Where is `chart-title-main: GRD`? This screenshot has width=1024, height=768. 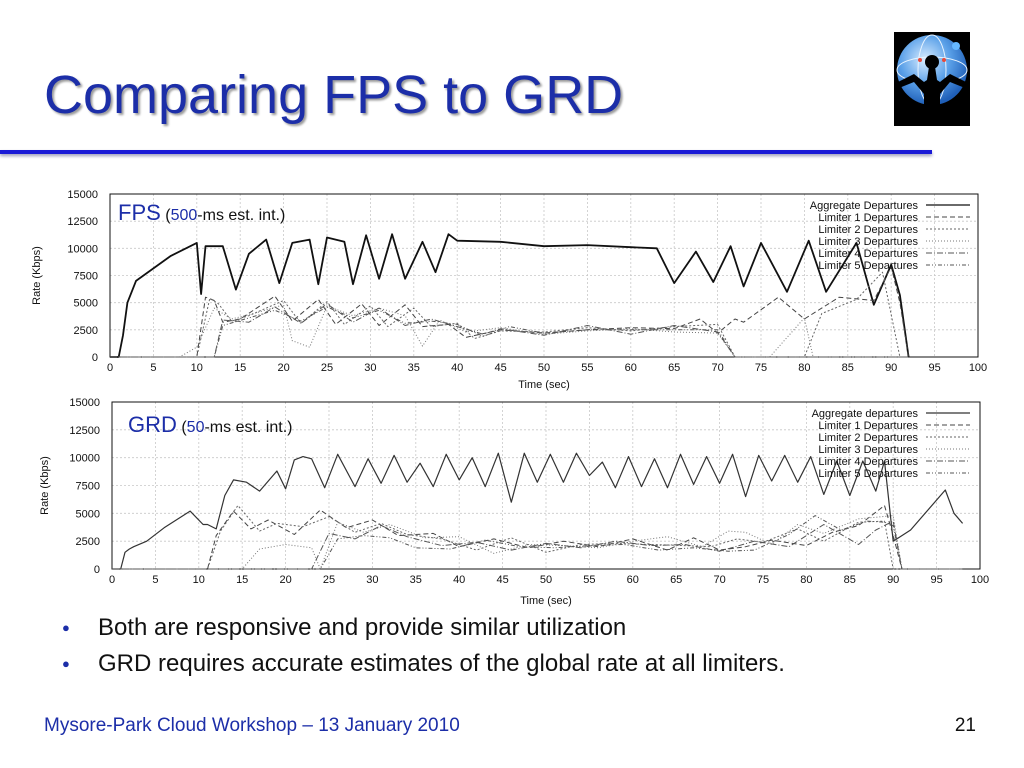
chart-title-main: GRD is located at coordinates (152, 424).